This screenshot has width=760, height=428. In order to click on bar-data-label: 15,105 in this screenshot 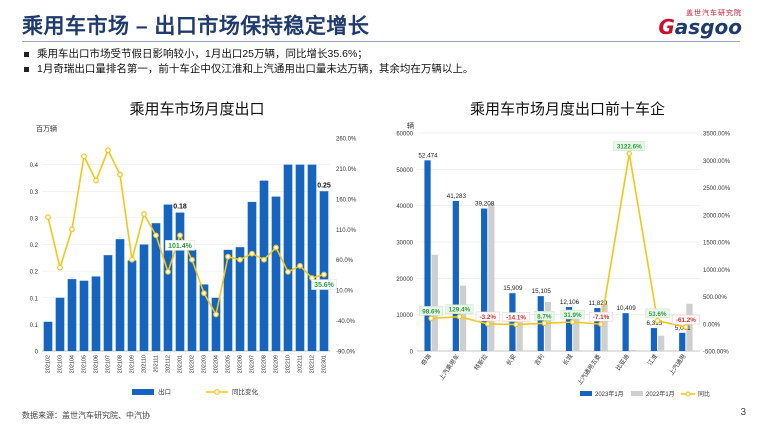, I will do `click(542, 291)`.